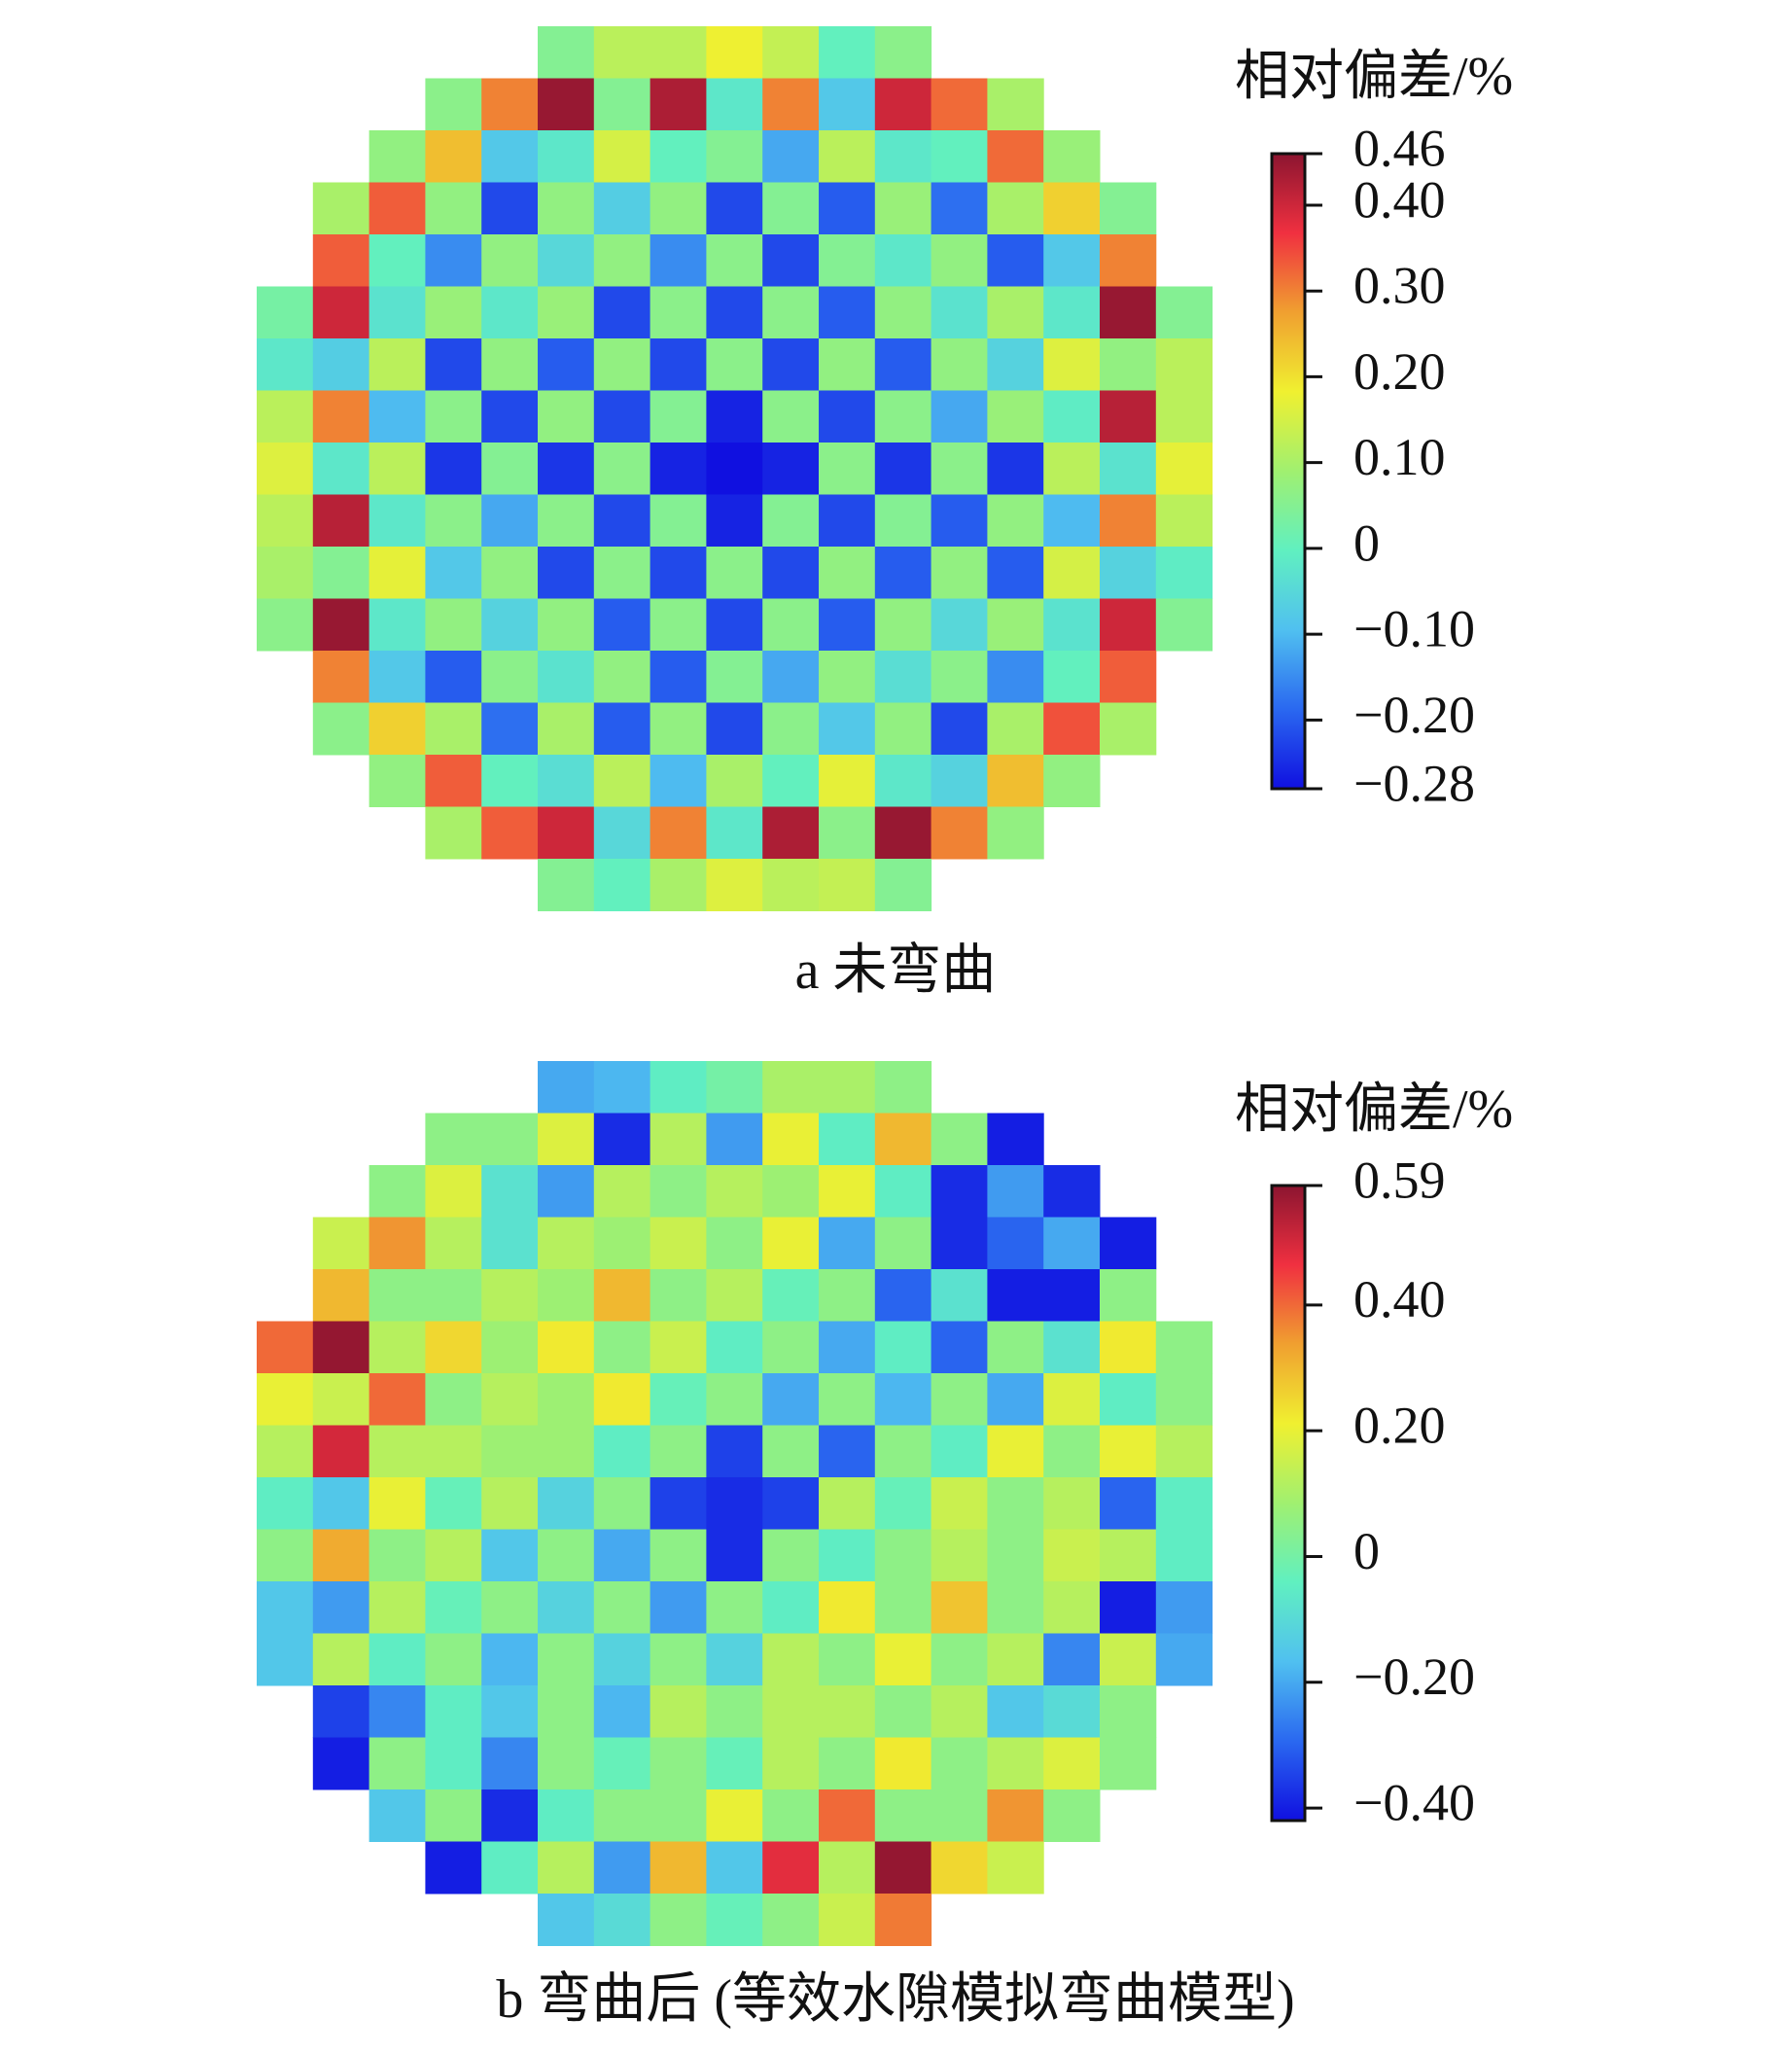  I want to click on colorbar-tick-label: −0.20, so click(1414, 1677).